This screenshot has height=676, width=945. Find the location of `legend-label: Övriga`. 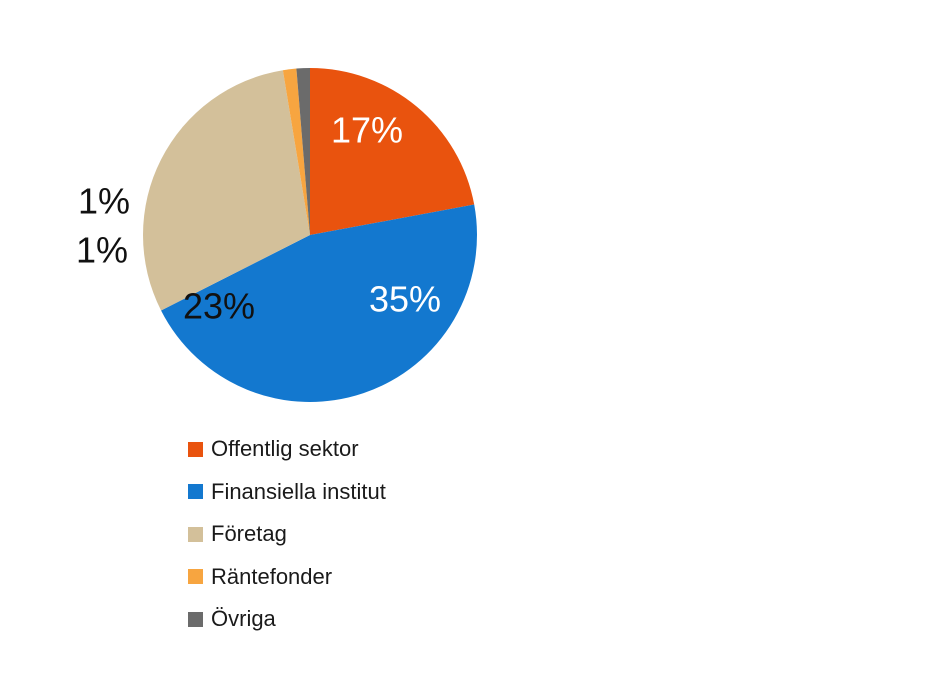

legend-label: Övriga is located at coordinates (243, 619).